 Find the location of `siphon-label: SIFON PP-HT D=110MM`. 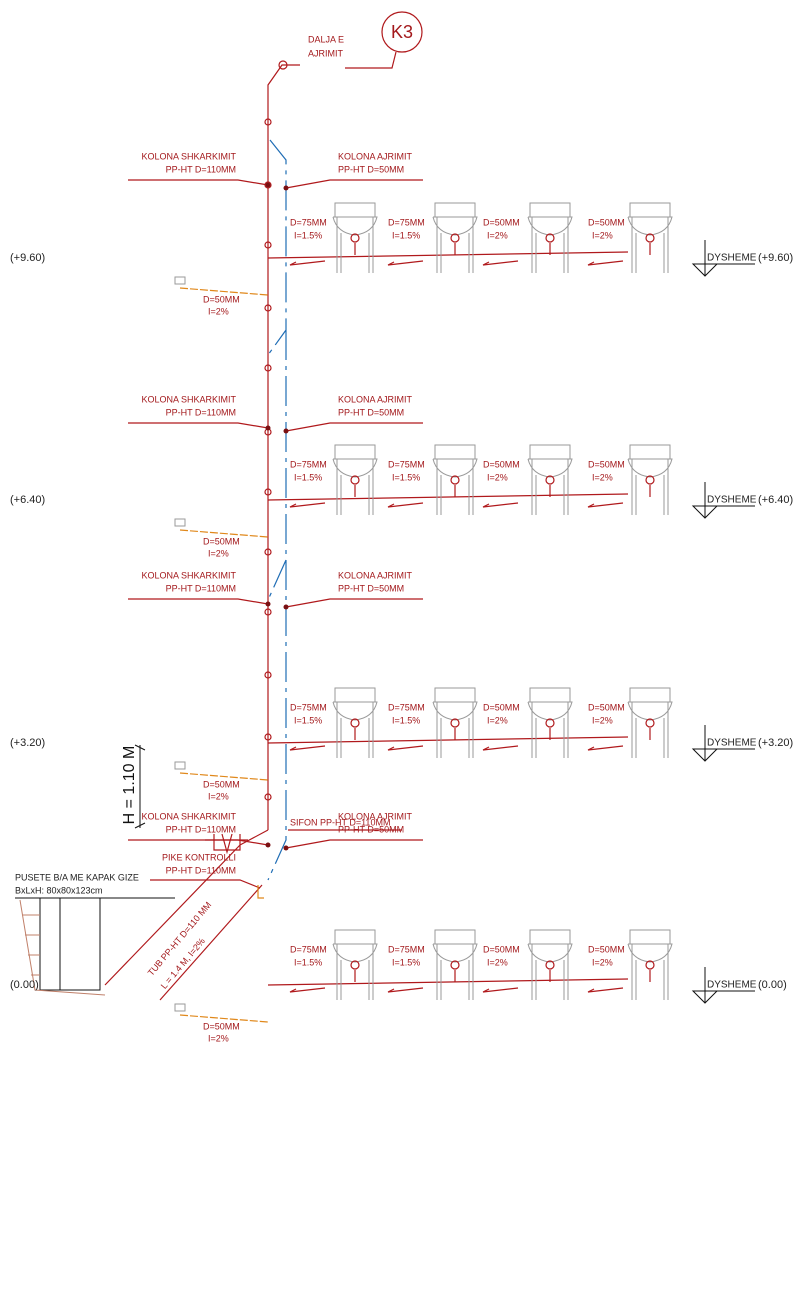

siphon-label: SIFON PP-HT D=110MM is located at coordinates (340, 822).